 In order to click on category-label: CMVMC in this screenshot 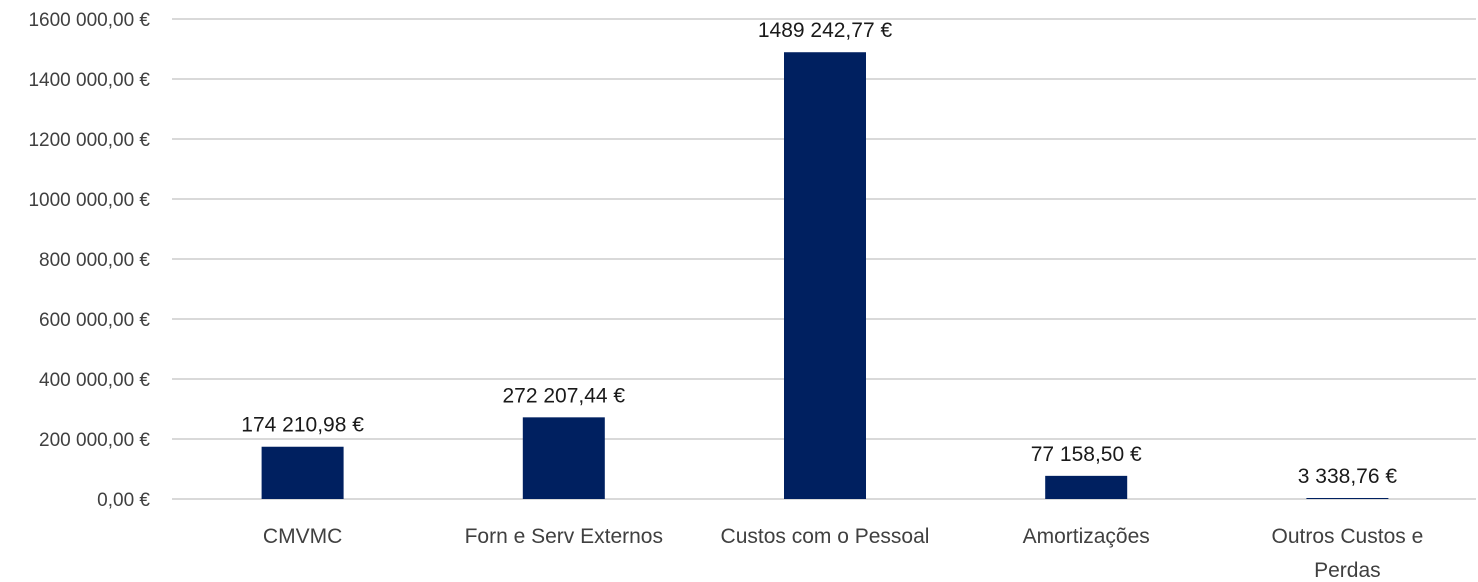, I will do `click(302, 536)`.